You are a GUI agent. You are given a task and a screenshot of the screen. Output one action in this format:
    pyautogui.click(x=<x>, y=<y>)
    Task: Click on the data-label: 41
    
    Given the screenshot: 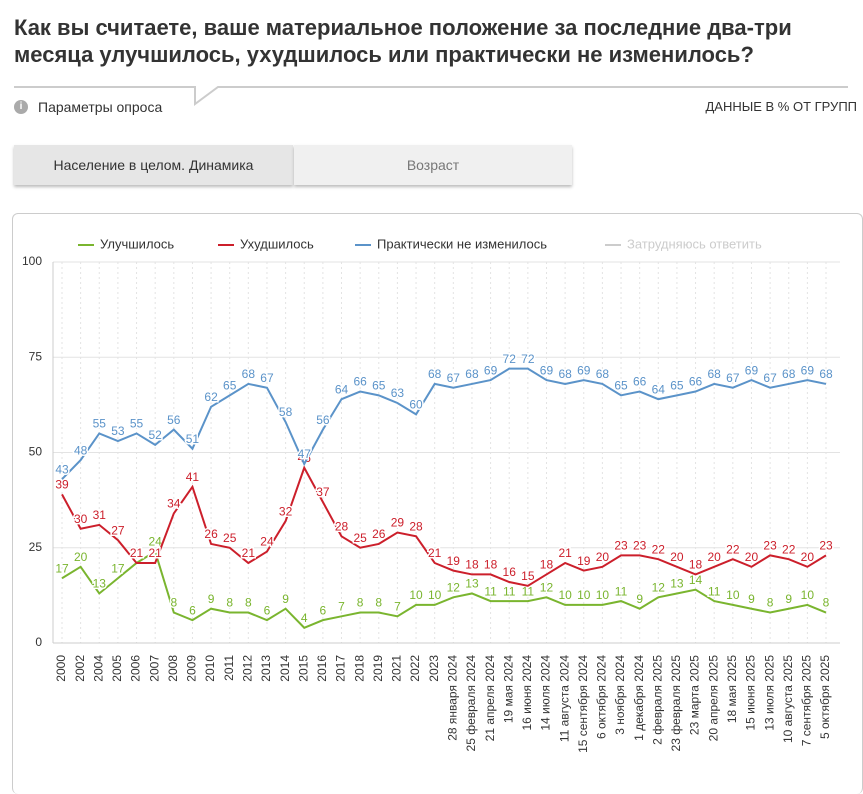 What is the action you would take?
    pyautogui.click(x=193, y=477)
    